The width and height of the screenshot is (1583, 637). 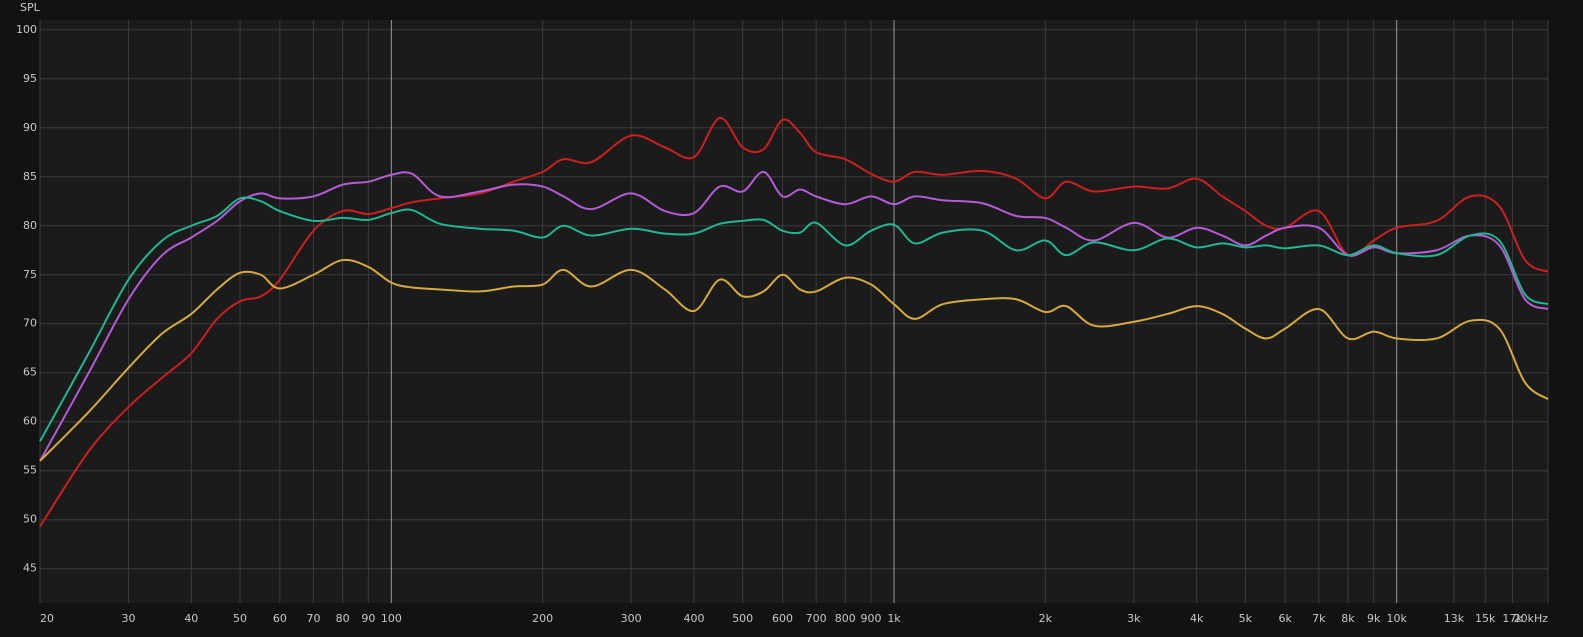 I want to click on x-tick-label: 200, so click(x=542, y=618).